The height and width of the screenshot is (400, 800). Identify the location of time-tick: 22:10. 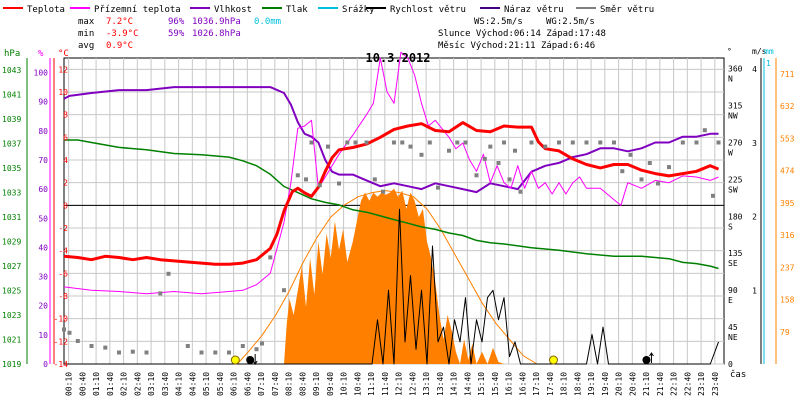
(674, 384).